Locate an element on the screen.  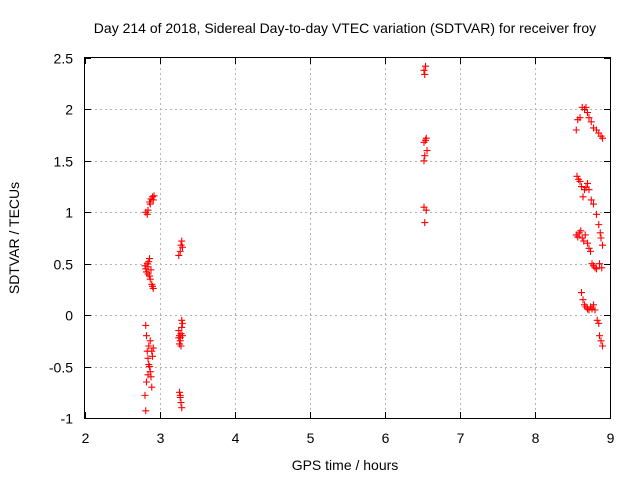
x-axis-label: GPS time / hours is located at coordinates (345, 465).